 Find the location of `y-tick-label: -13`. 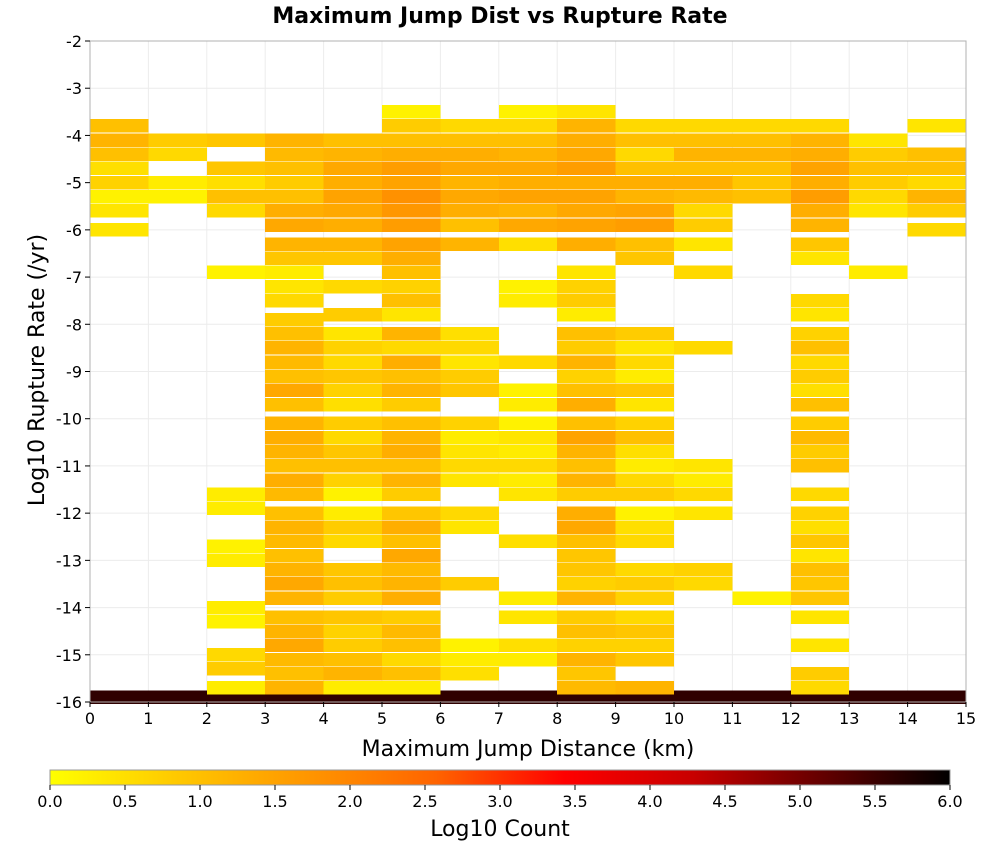

y-tick-label: -13 is located at coordinates (69, 560).